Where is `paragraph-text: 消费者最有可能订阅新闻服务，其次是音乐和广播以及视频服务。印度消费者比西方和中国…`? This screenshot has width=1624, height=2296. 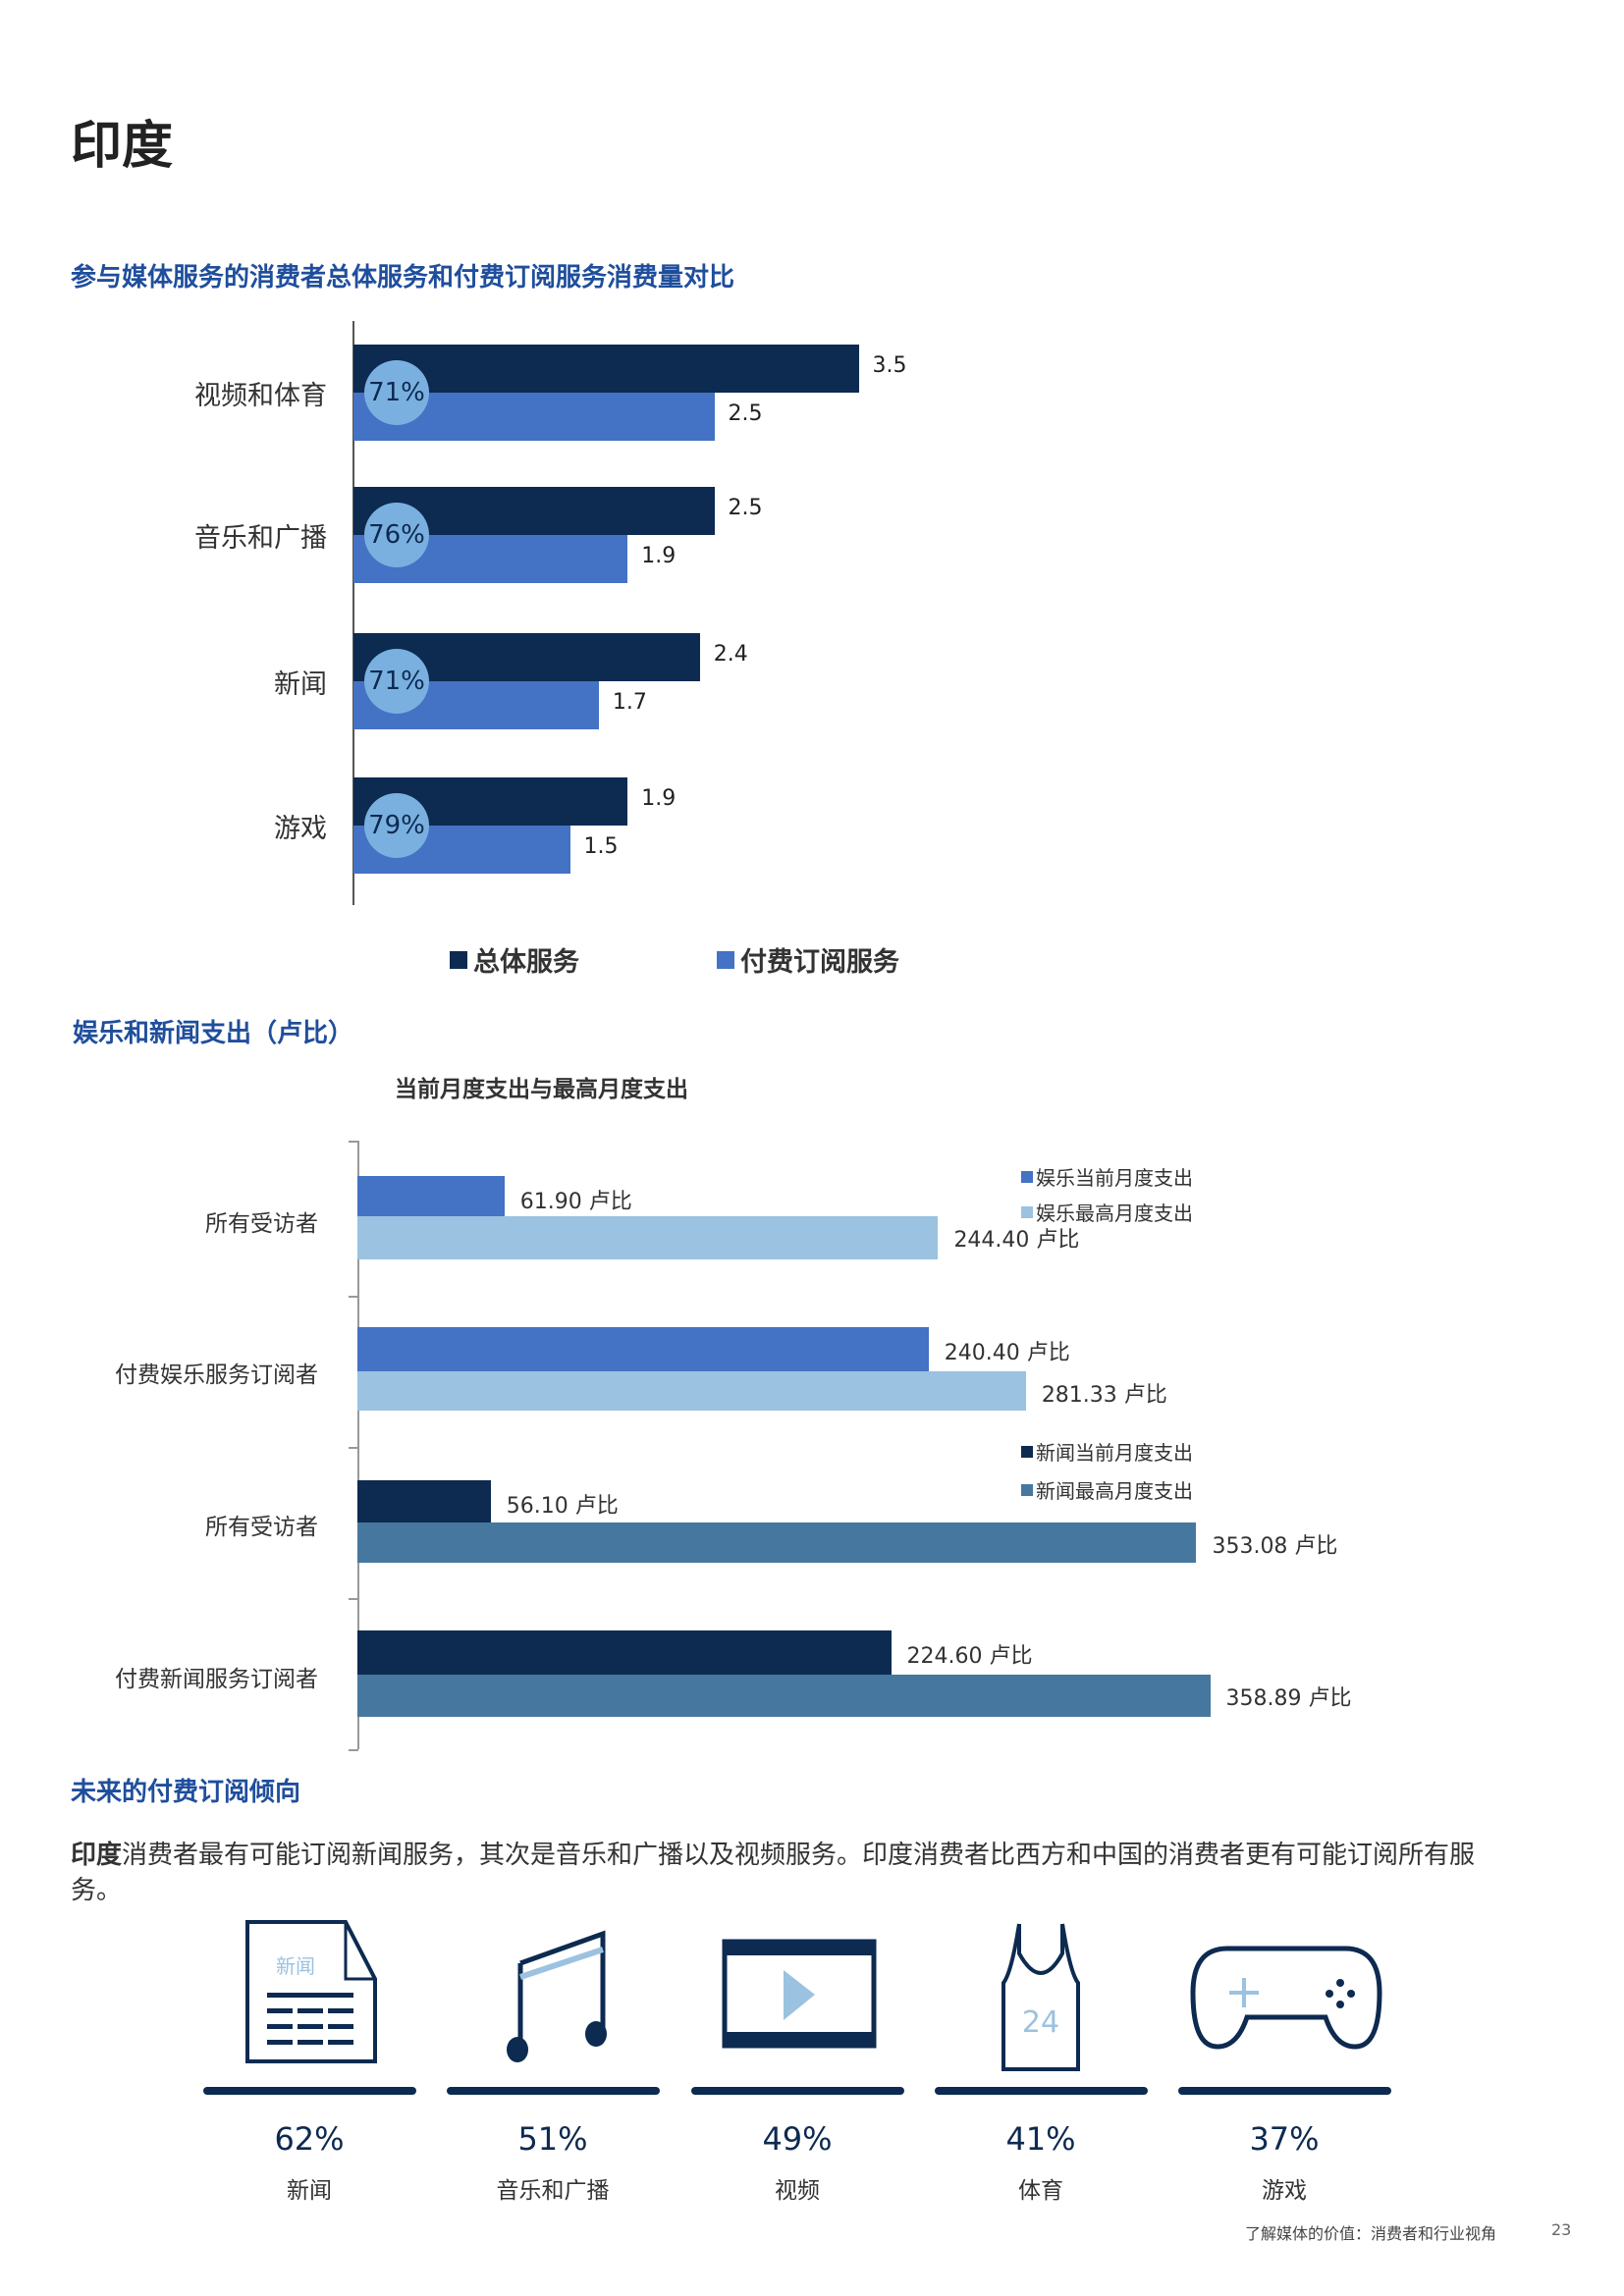
paragraph-text: 消费者最有可能订阅新闻服务，其次是音乐和广播以及视频服务。印度消费者比西方和中国… is located at coordinates (773, 1873).